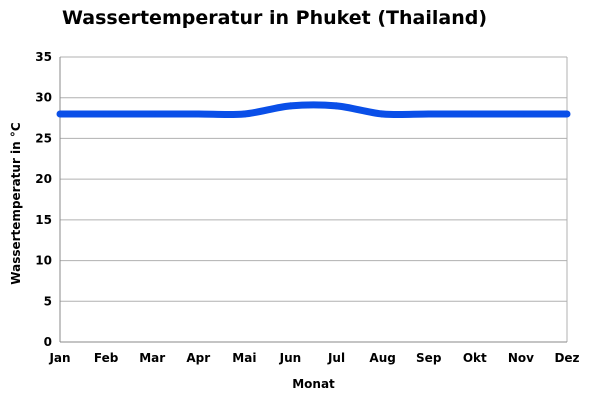 Image resolution: width=589 pixels, height=401 pixels. What do you see at coordinates (43, 57) in the screenshot?
I see `y-tick-label: 35` at bounding box center [43, 57].